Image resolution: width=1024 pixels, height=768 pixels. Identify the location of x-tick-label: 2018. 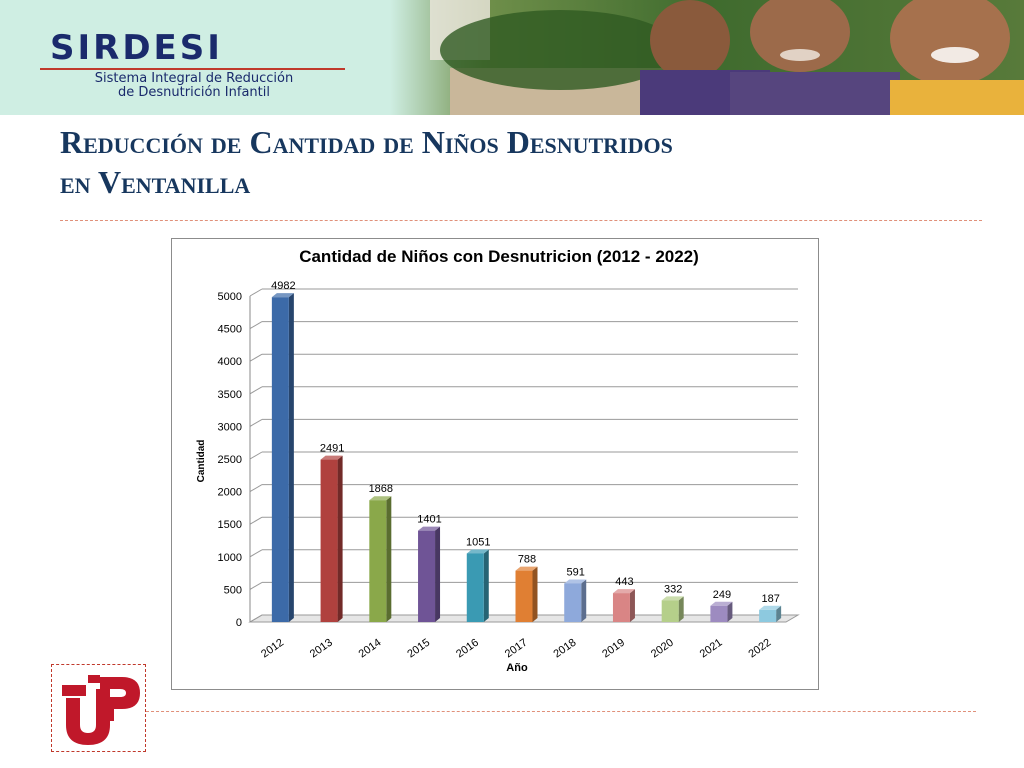
(565, 649).